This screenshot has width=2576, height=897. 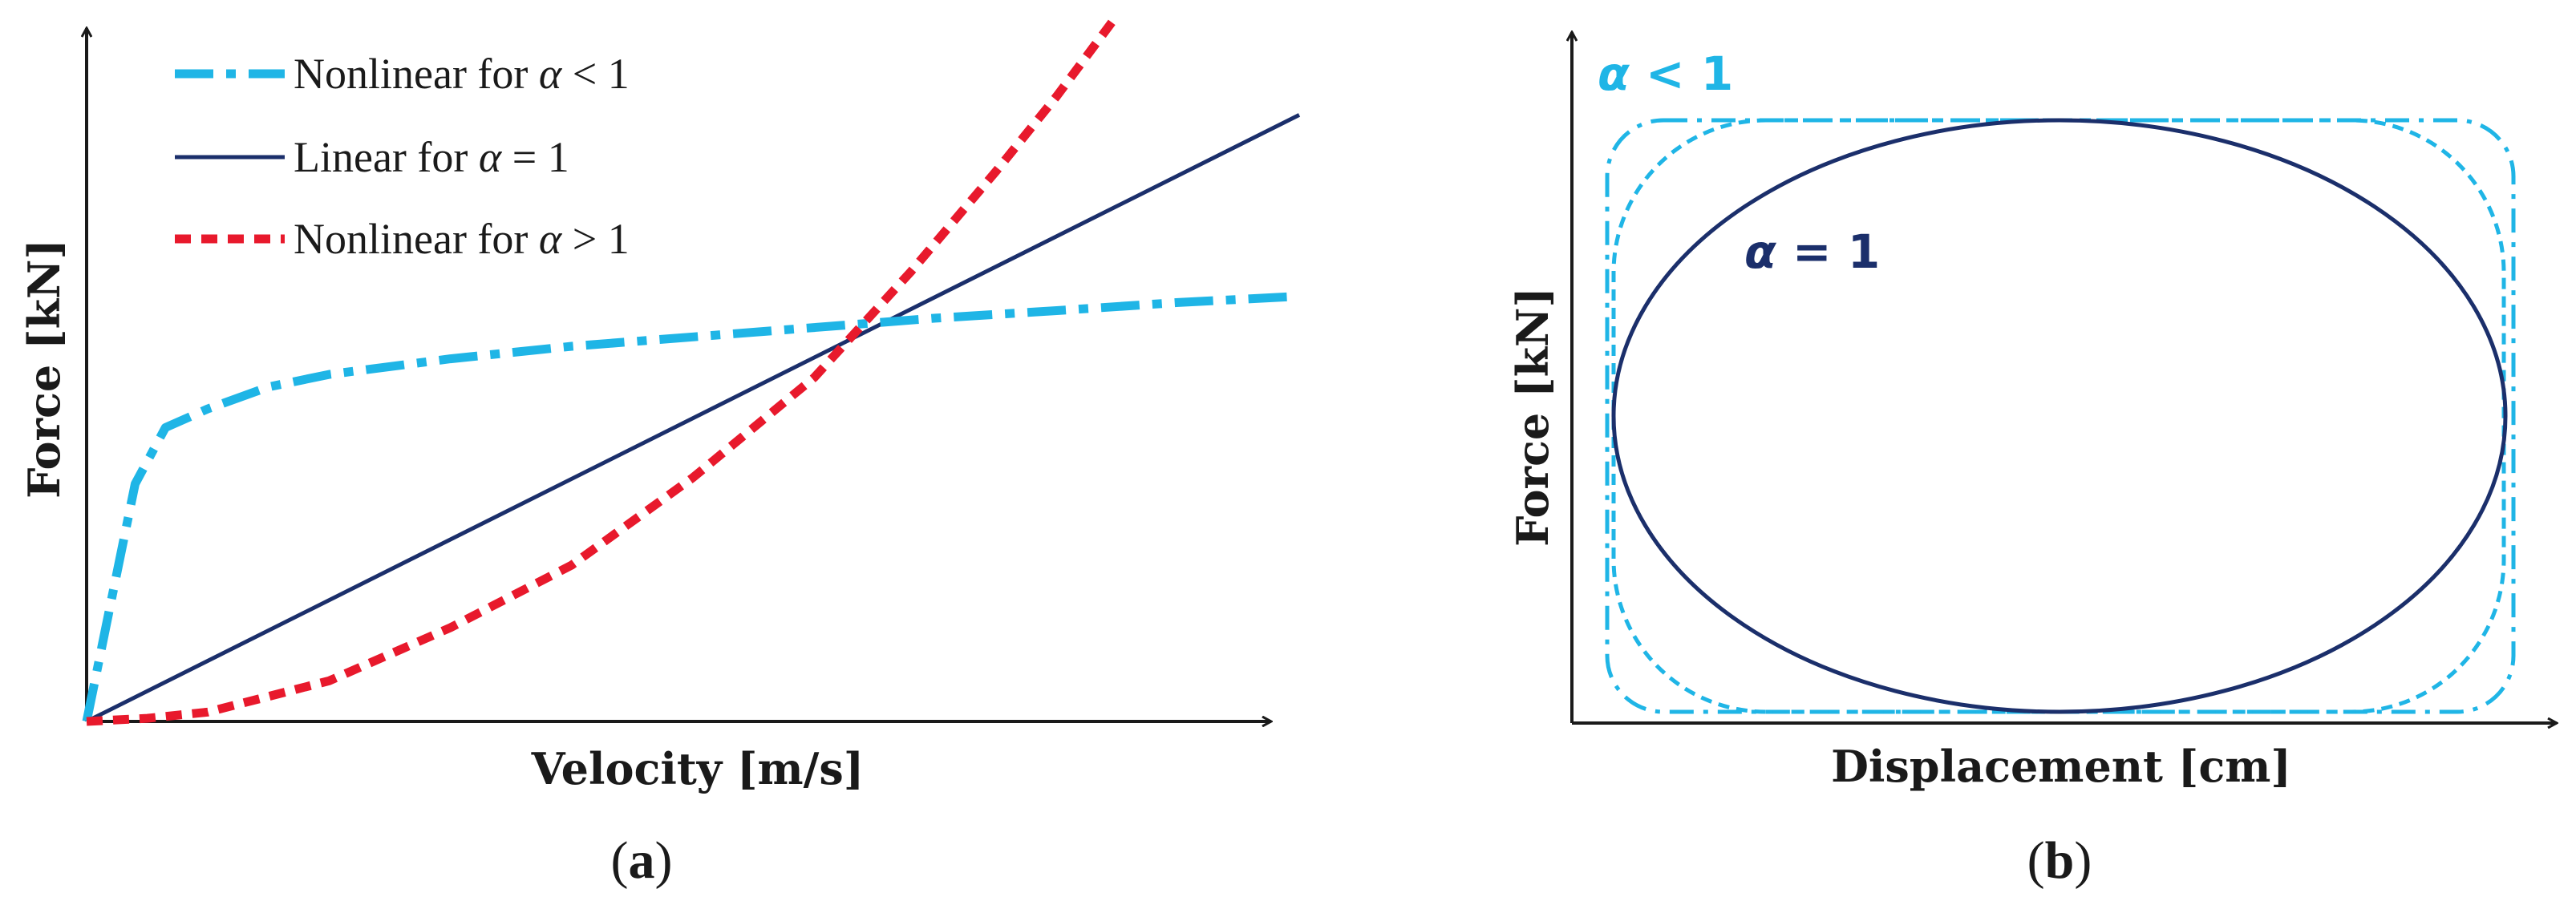 I want to click on panel-a-label: (a), so click(x=642, y=861).